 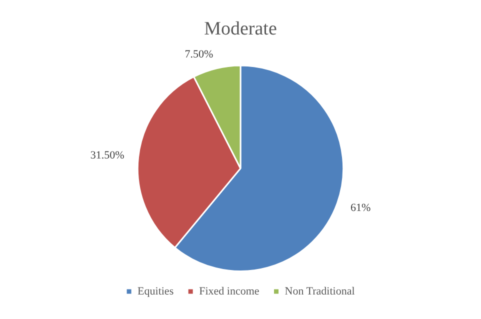 I want to click on legend-label: Non Traditional, so click(x=319, y=291).